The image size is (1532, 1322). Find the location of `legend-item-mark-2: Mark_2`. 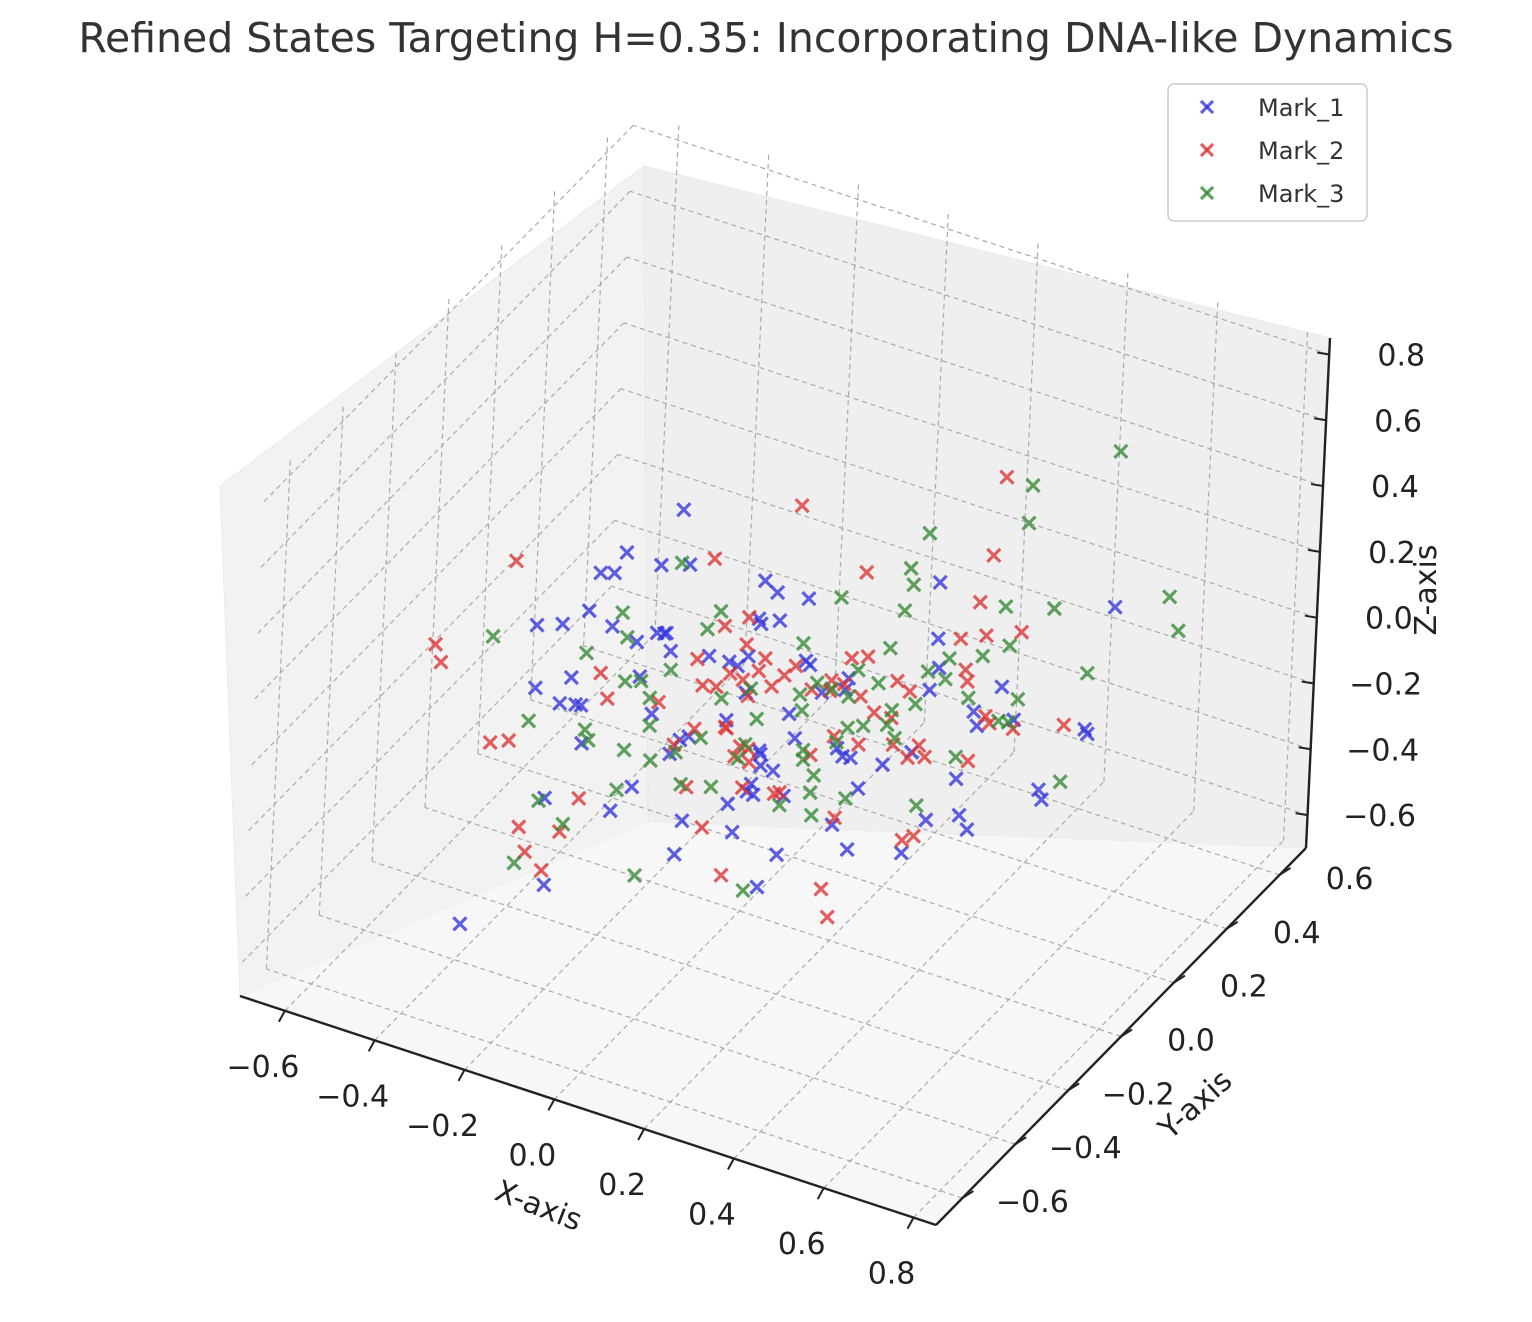

legend-item-mark-2: Mark_2 is located at coordinates (1271, 151).